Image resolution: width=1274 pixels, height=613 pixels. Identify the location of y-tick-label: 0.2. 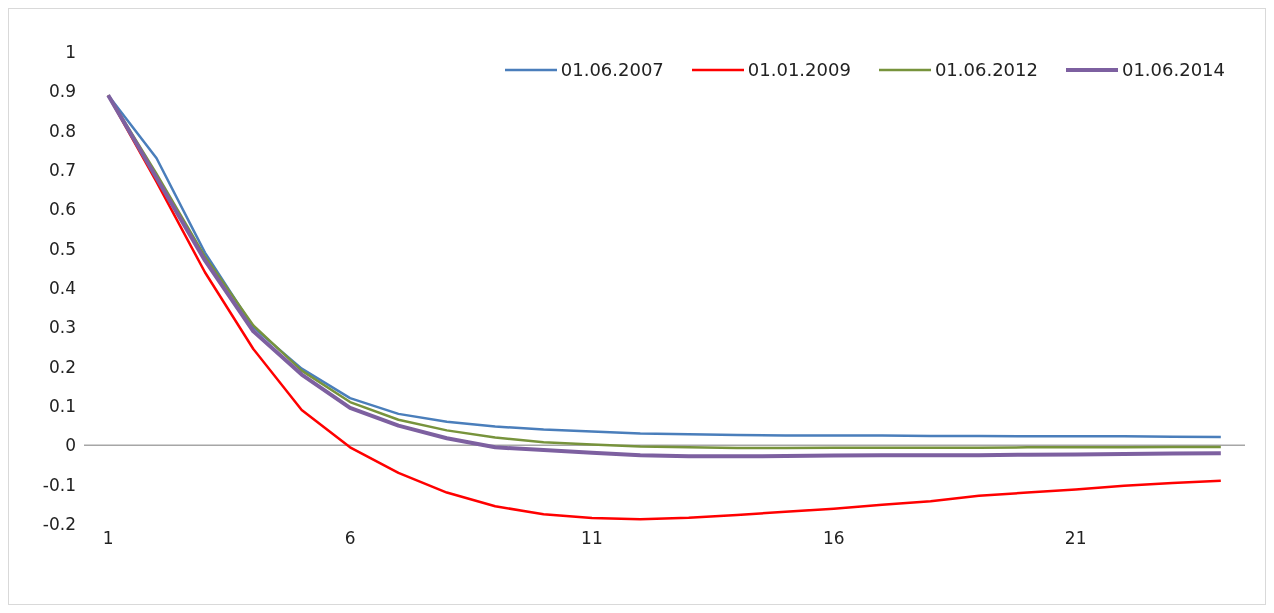
(62, 366).